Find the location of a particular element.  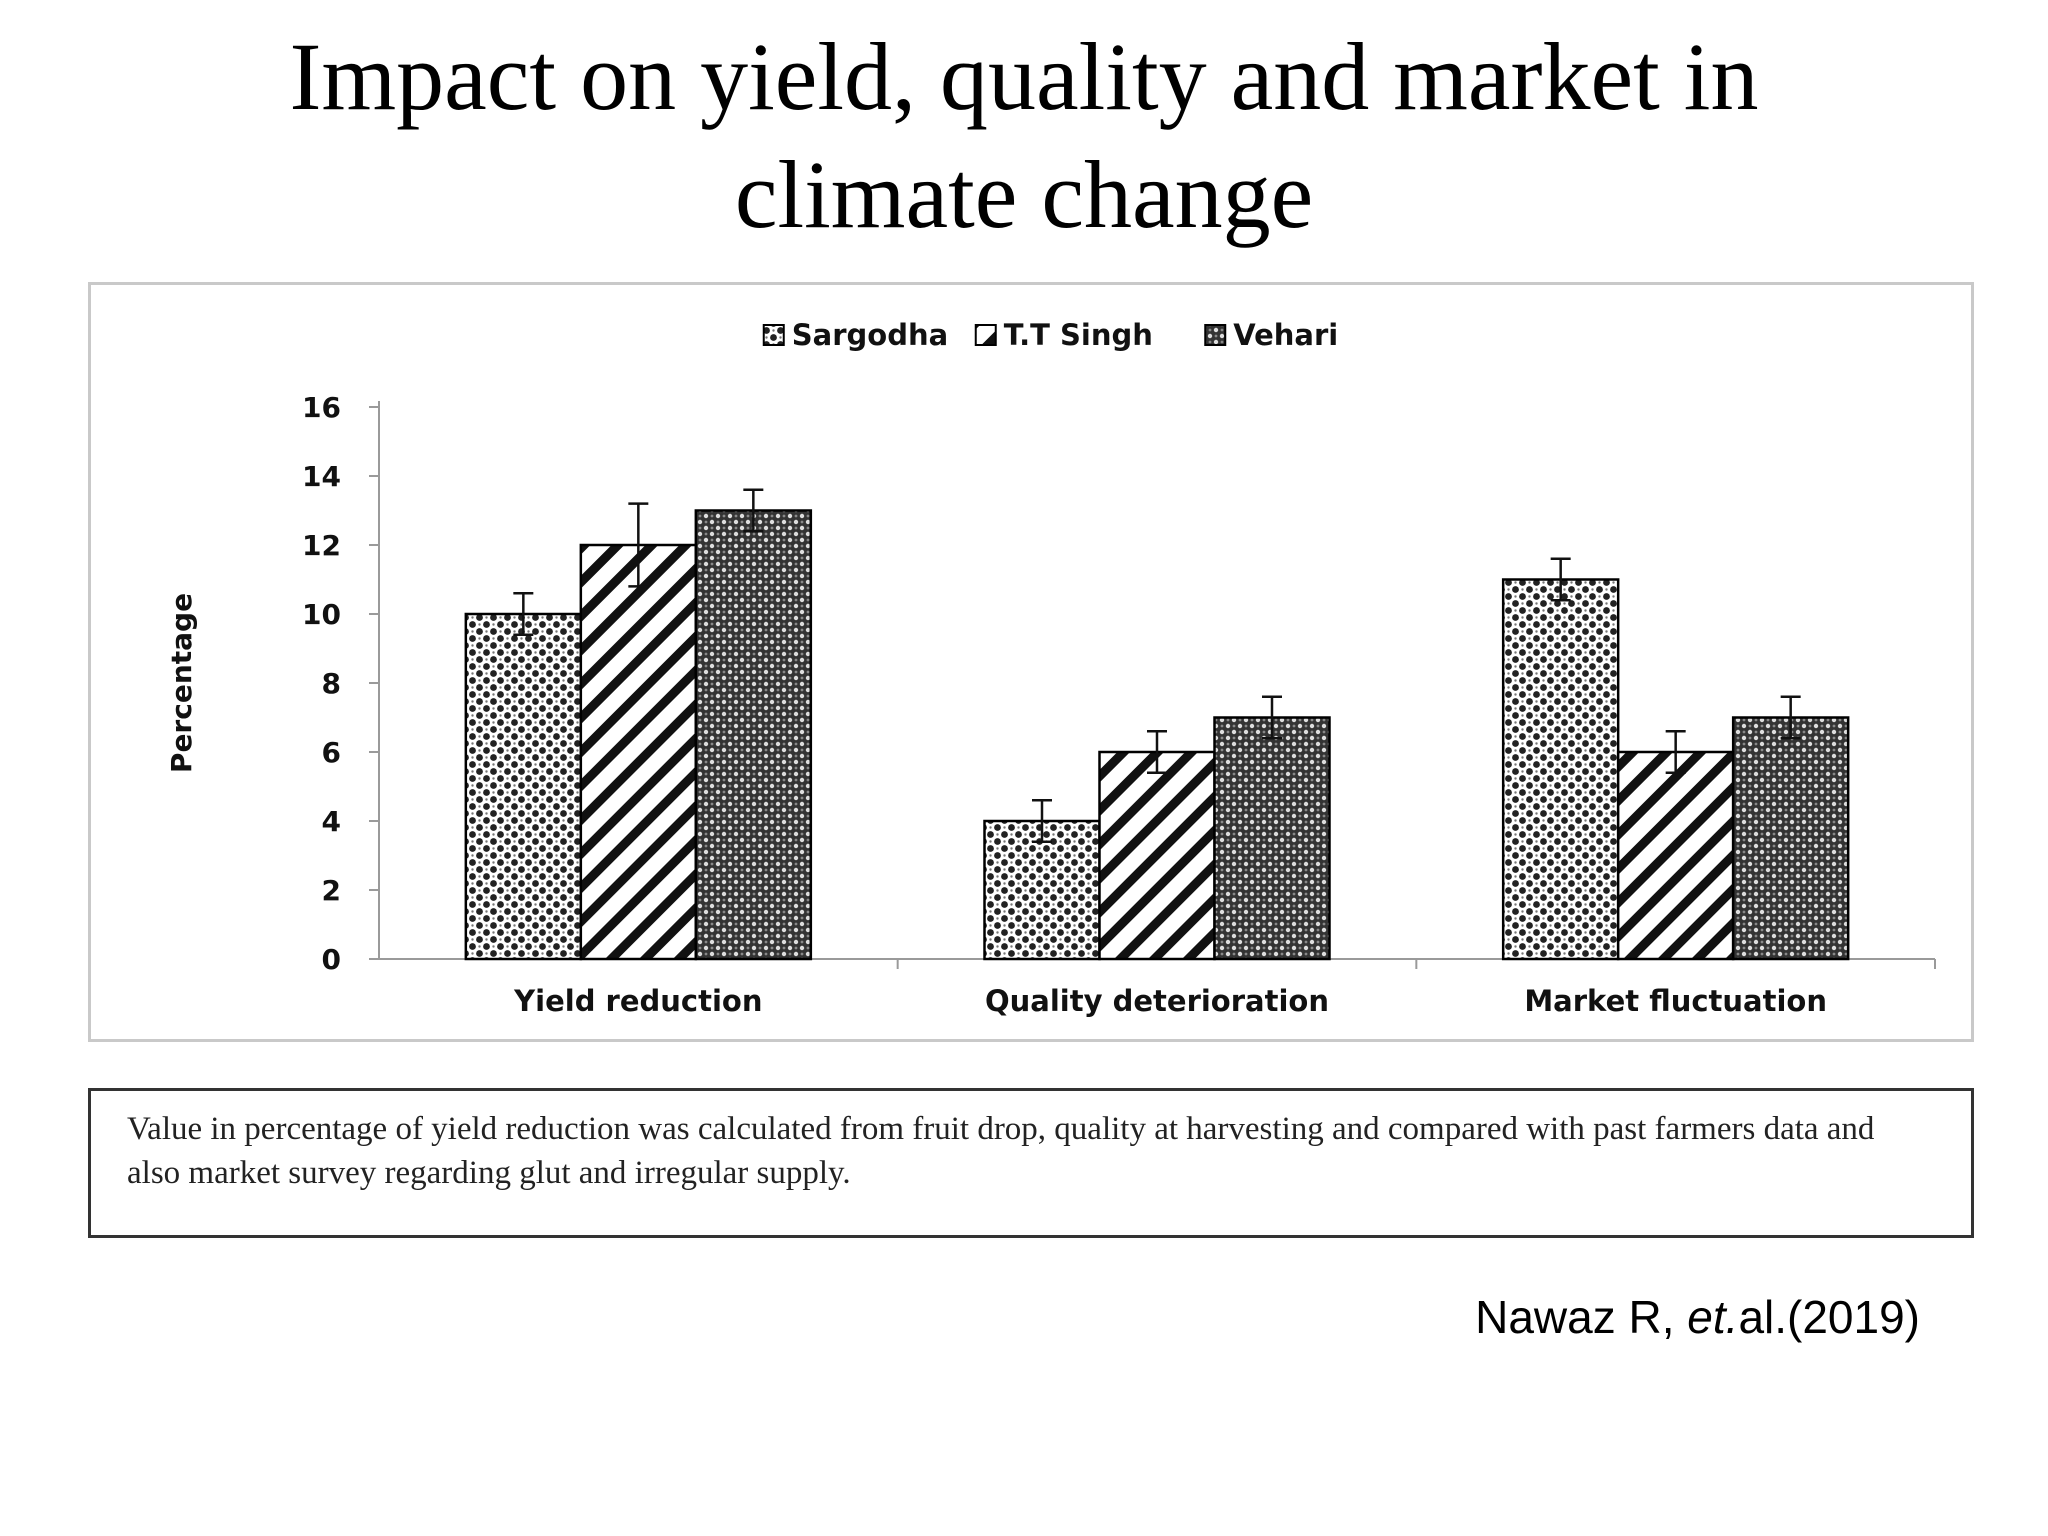

bar-t-t-singh-quality-deterioration is located at coordinates (1157, 855).